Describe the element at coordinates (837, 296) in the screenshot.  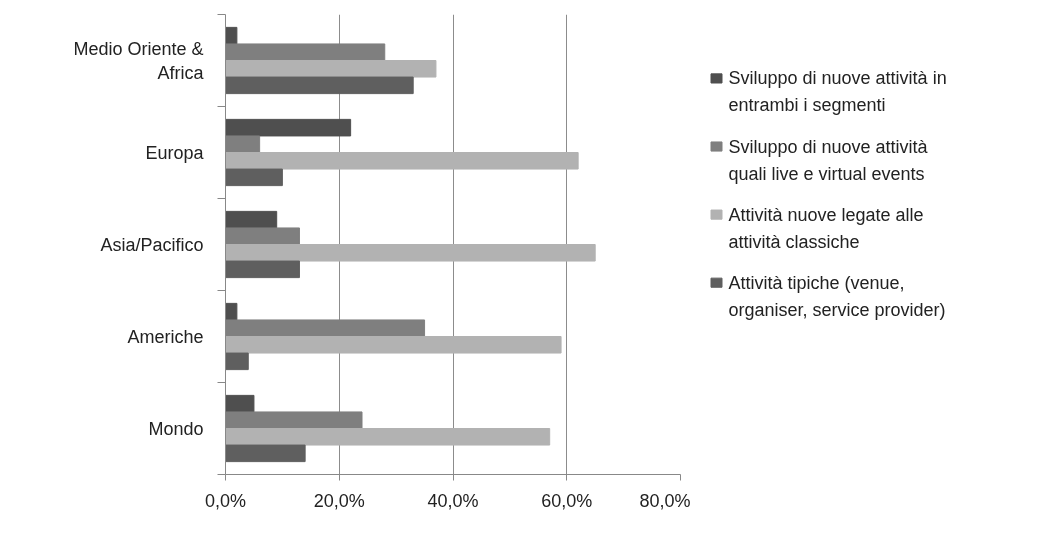
I see `legend-label: Attività tipiche (venue, organiser, service provider)` at that location.